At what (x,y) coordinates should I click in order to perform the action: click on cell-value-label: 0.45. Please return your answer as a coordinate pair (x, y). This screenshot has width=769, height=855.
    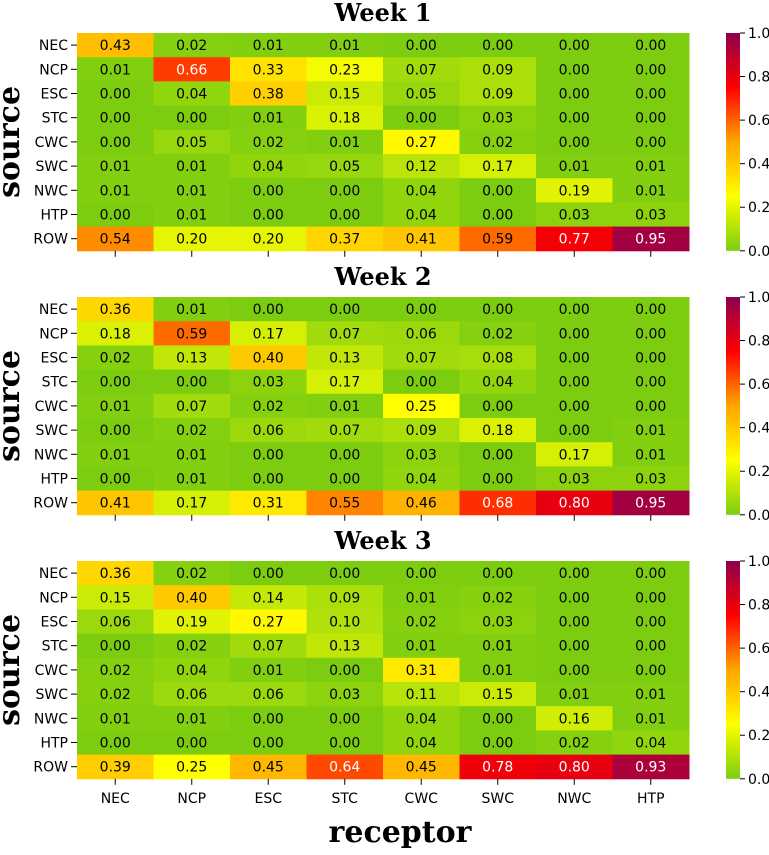
    Looking at the image, I should click on (421, 768).